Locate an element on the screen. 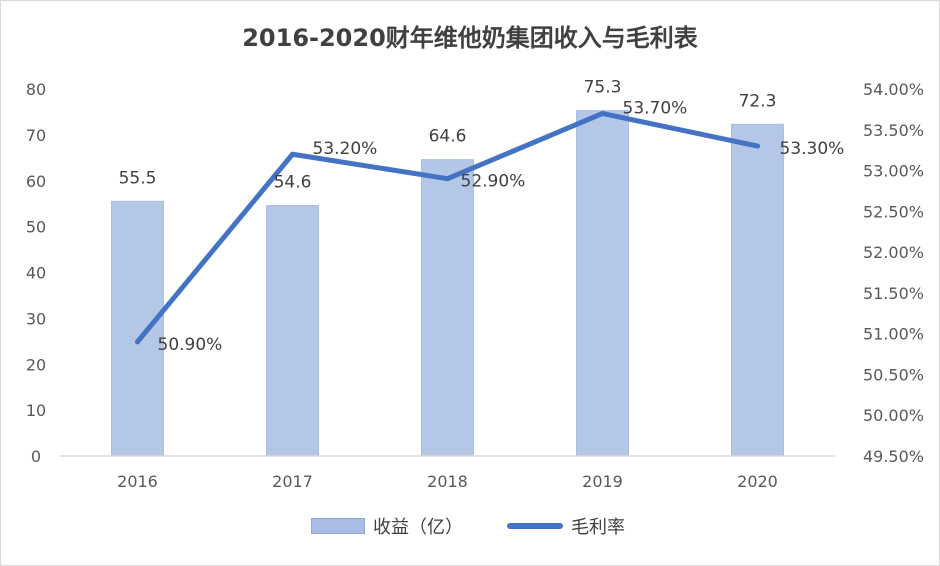 Image resolution: width=940 pixels, height=566 pixels. bar-data-label: 54.6 is located at coordinates (293, 183).